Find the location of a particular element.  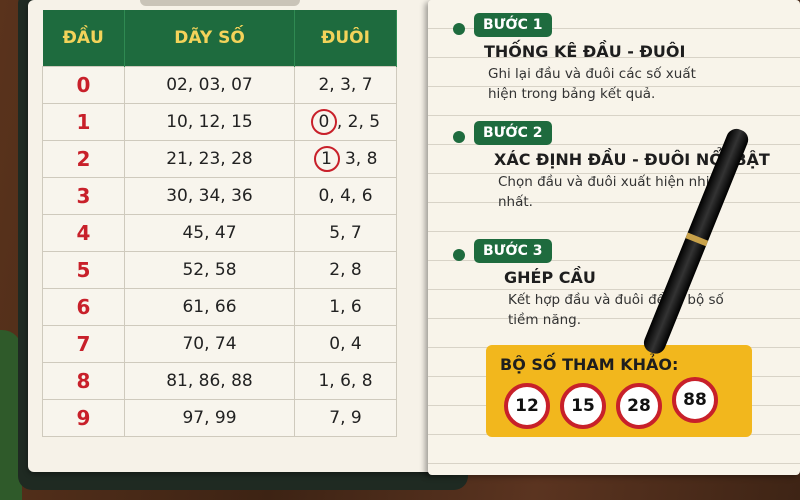

dau-cell: 3 is located at coordinates (83, 195).